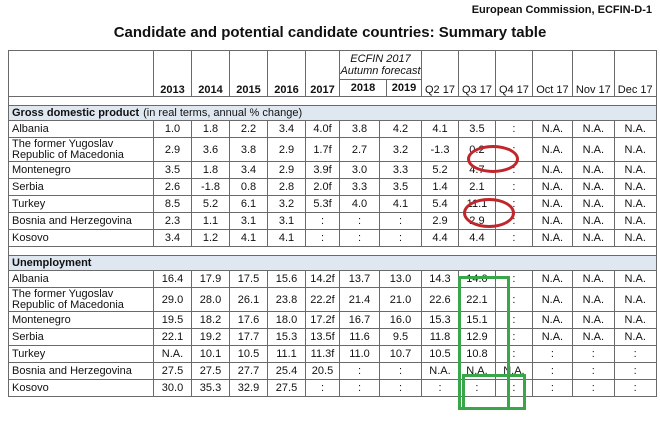 Image resolution: width=660 pixels, height=440 pixels. Describe the element at coordinates (248, 170) in the screenshot. I see `value-cell: 3.4` at that location.